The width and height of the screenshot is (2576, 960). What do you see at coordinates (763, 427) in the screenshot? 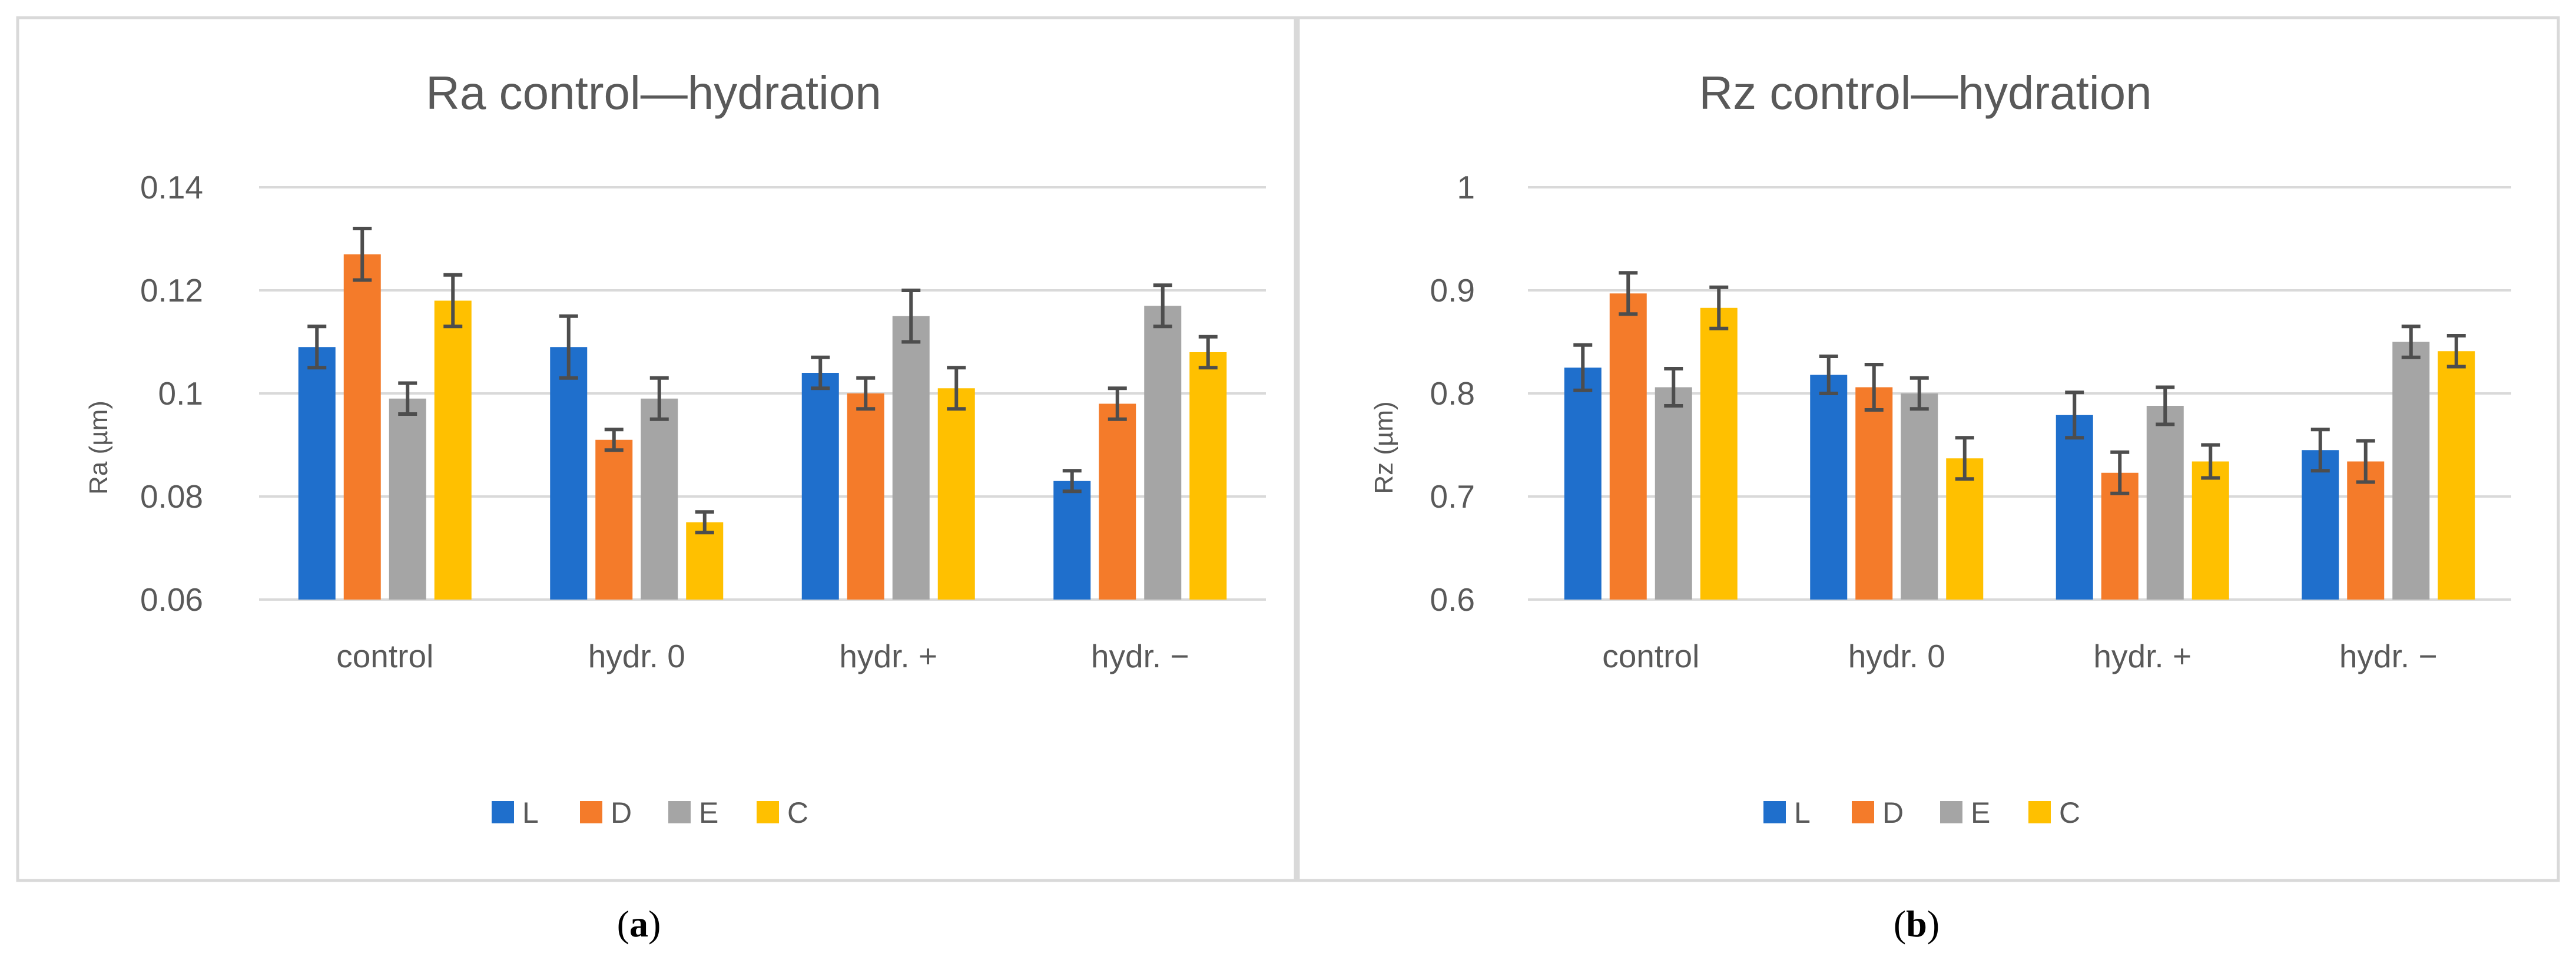
I see `bars-ra` at bounding box center [763, 427].